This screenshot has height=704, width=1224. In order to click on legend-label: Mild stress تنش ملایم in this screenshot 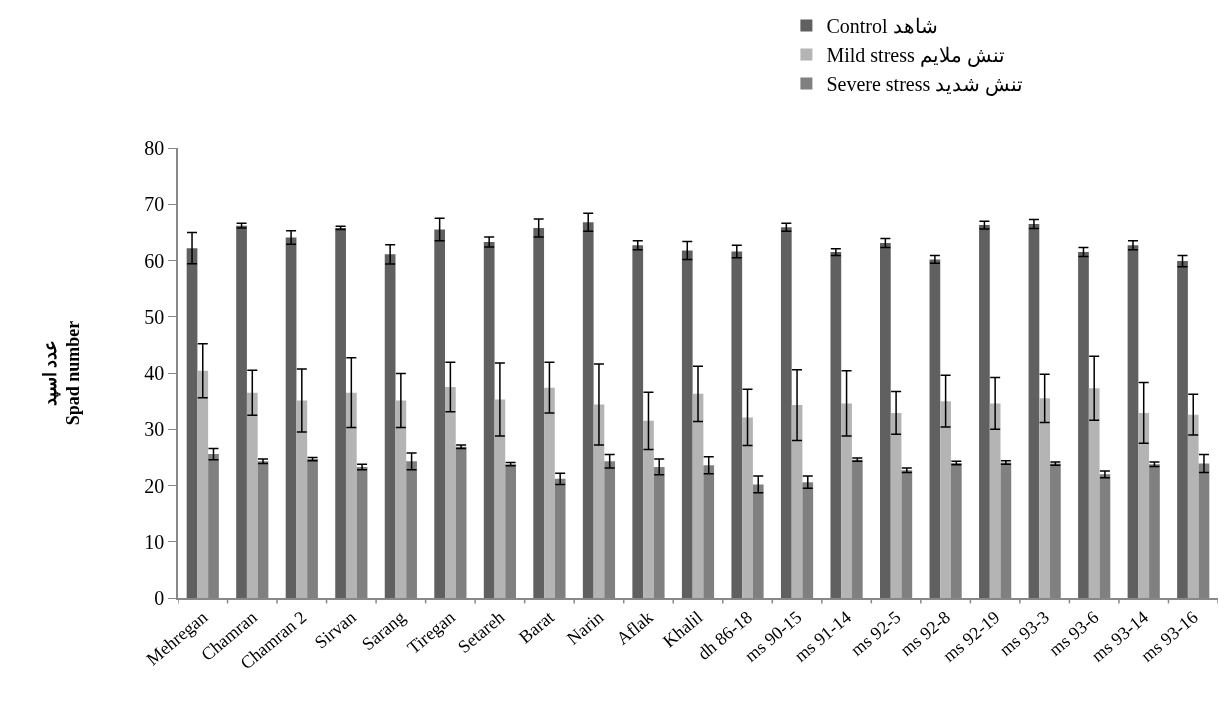, I will do `click(915, 56)`.